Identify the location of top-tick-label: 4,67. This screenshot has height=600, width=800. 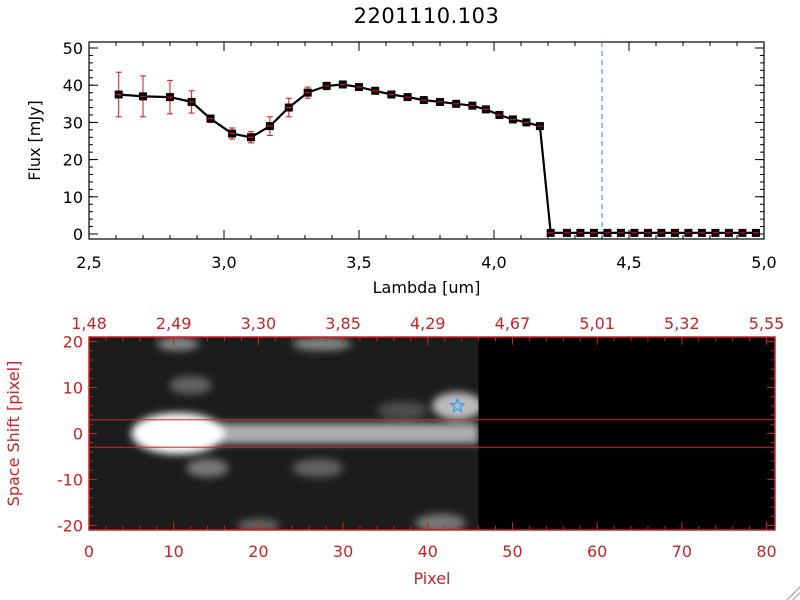
(513, 323).